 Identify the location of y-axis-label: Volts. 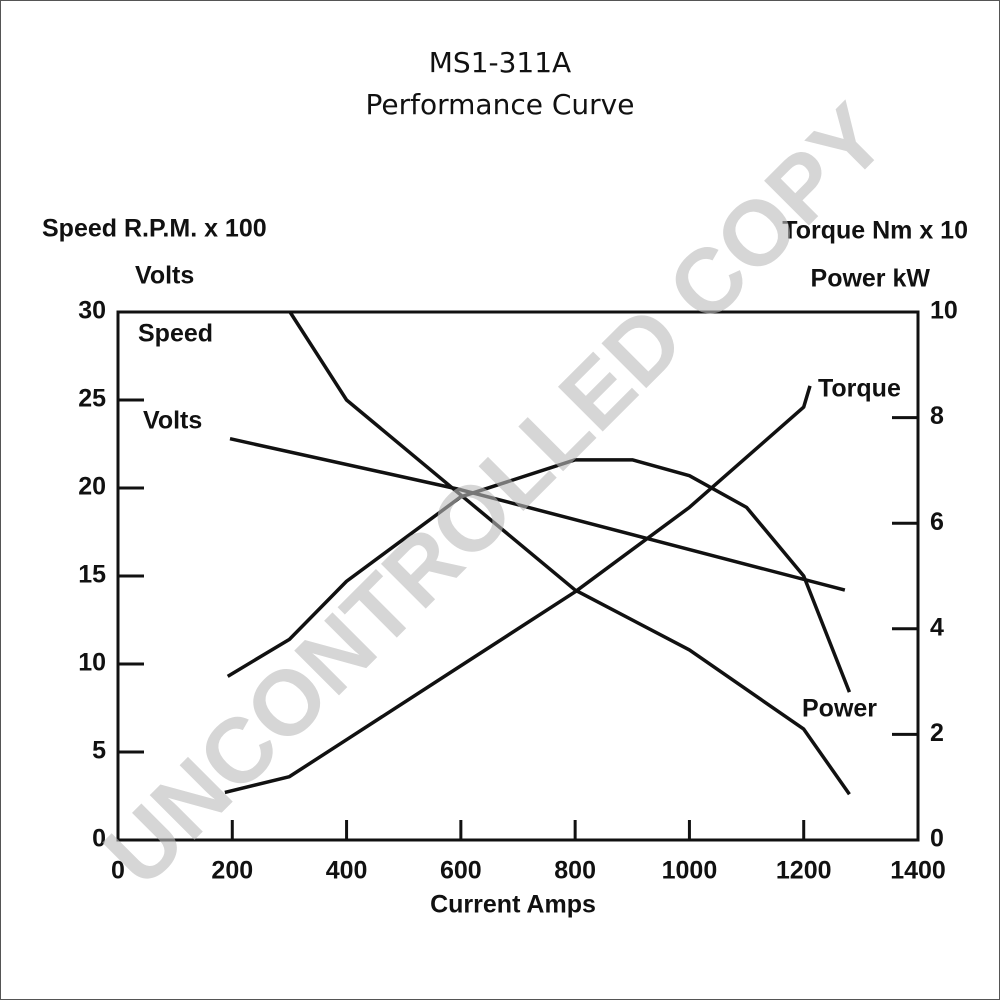
(164, 276).